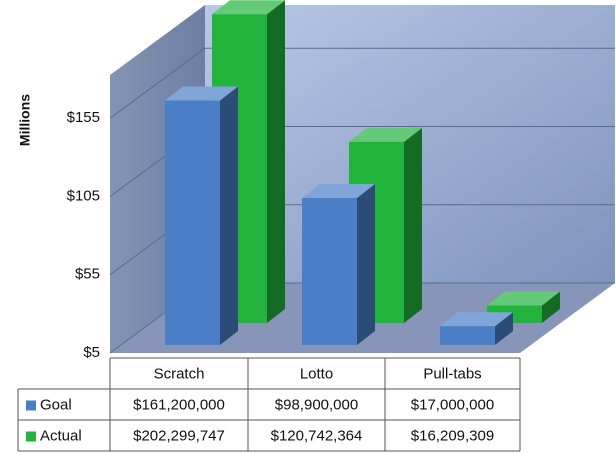  I want to click on column-header: Lotto, so click(316, 373).